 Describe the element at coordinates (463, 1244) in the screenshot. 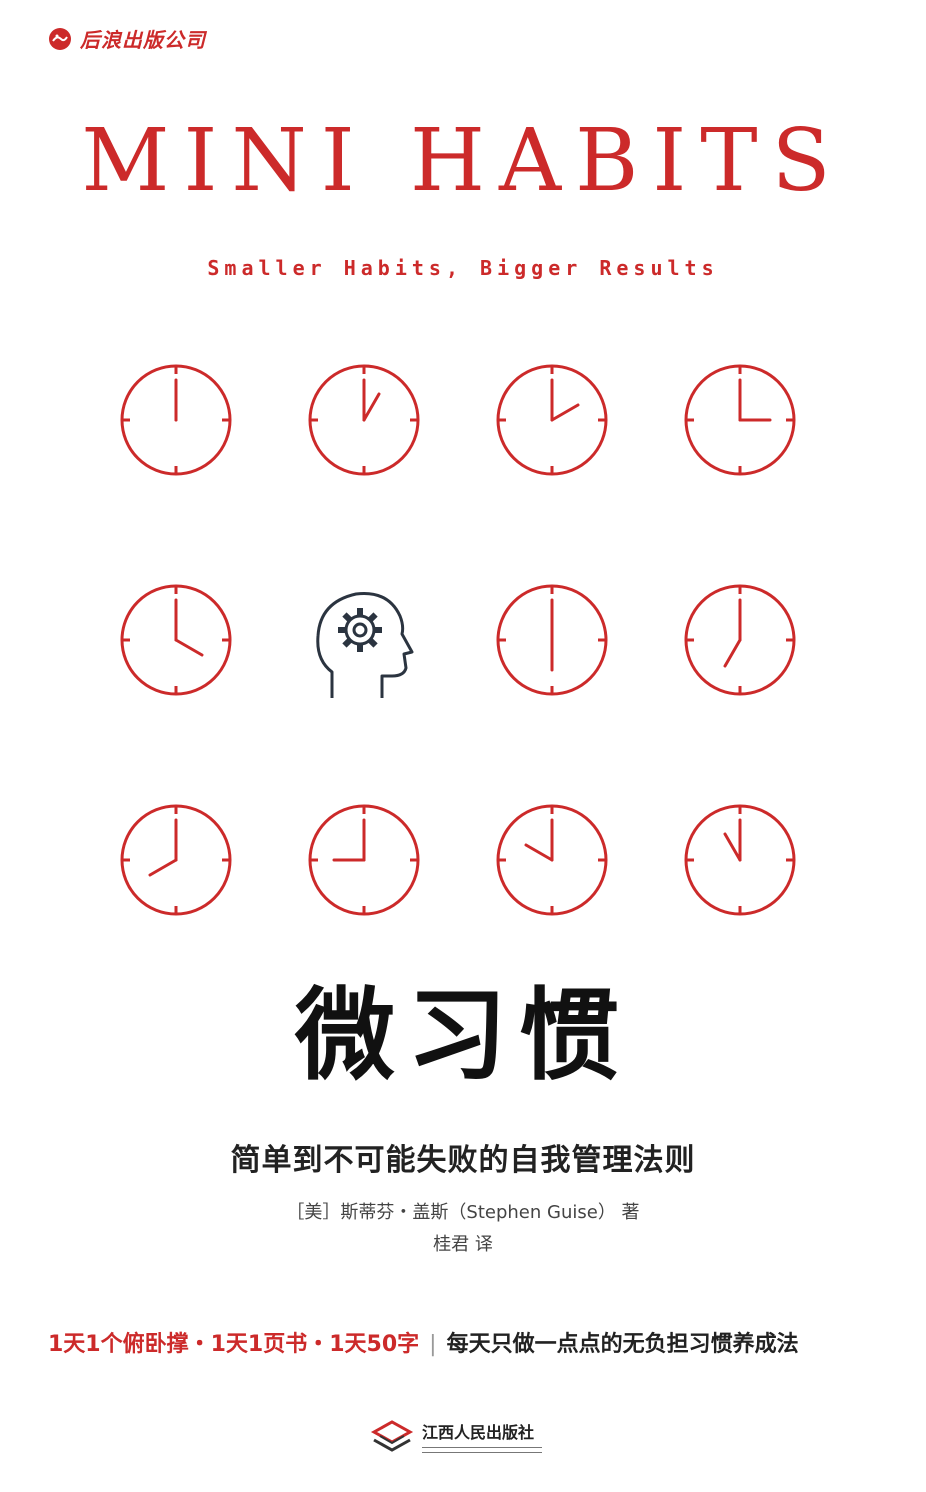

I see `translator-line: 桂君 译` at that location.